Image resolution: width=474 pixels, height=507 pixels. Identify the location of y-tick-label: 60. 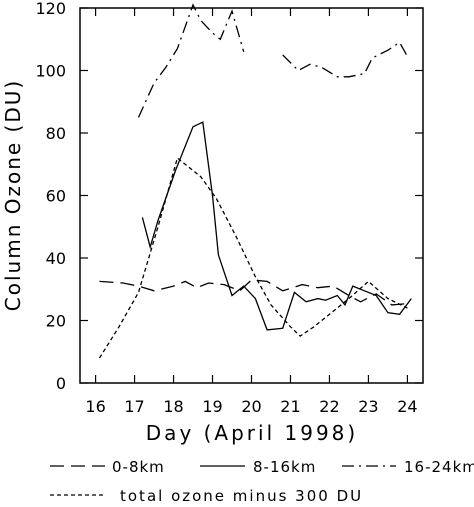
(56, 196).